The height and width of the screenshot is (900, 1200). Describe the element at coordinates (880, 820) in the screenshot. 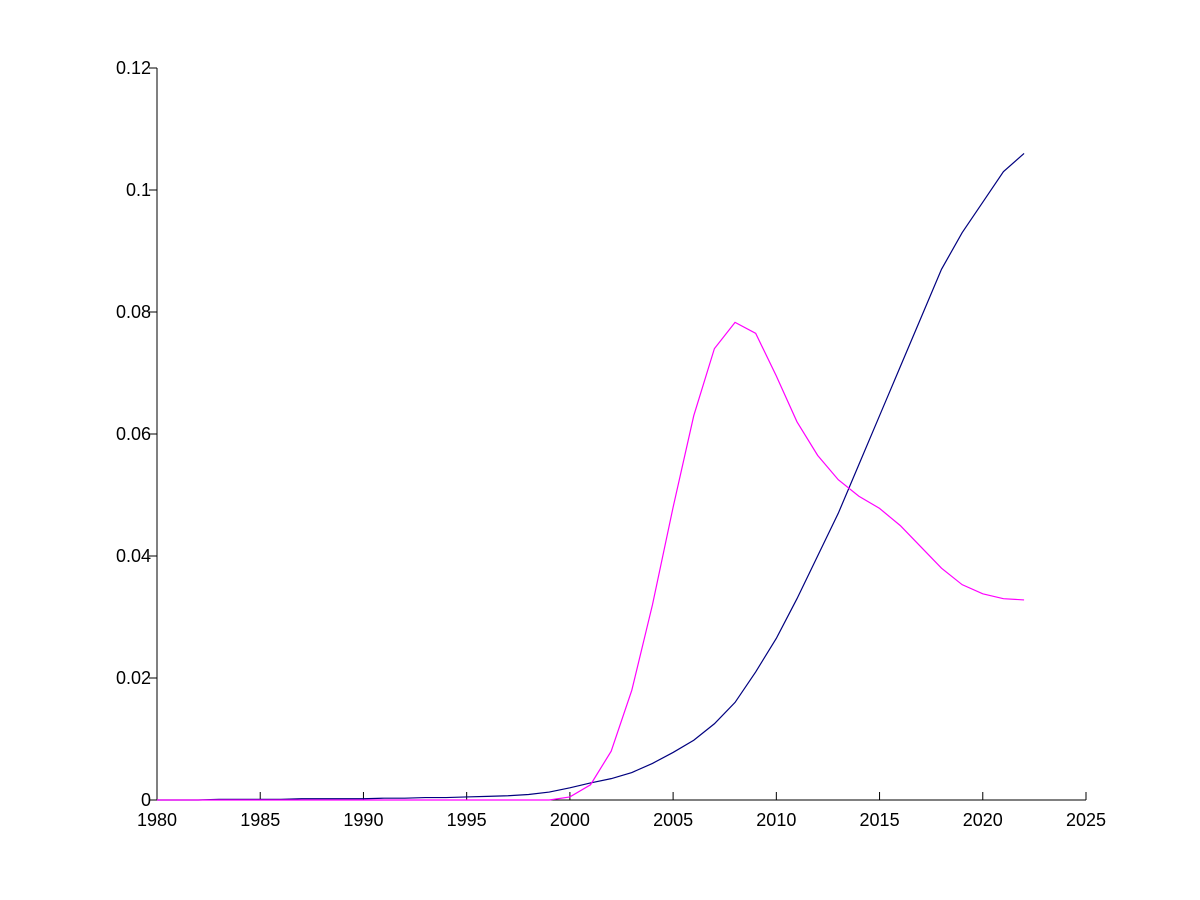

I see `x-tick-label: 2015` at that location.